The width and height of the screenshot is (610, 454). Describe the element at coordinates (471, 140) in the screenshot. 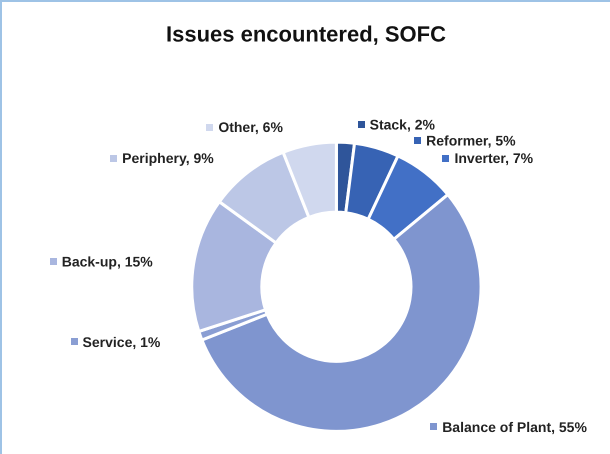

I see `legend-label: Reformer, 5%` at that location.